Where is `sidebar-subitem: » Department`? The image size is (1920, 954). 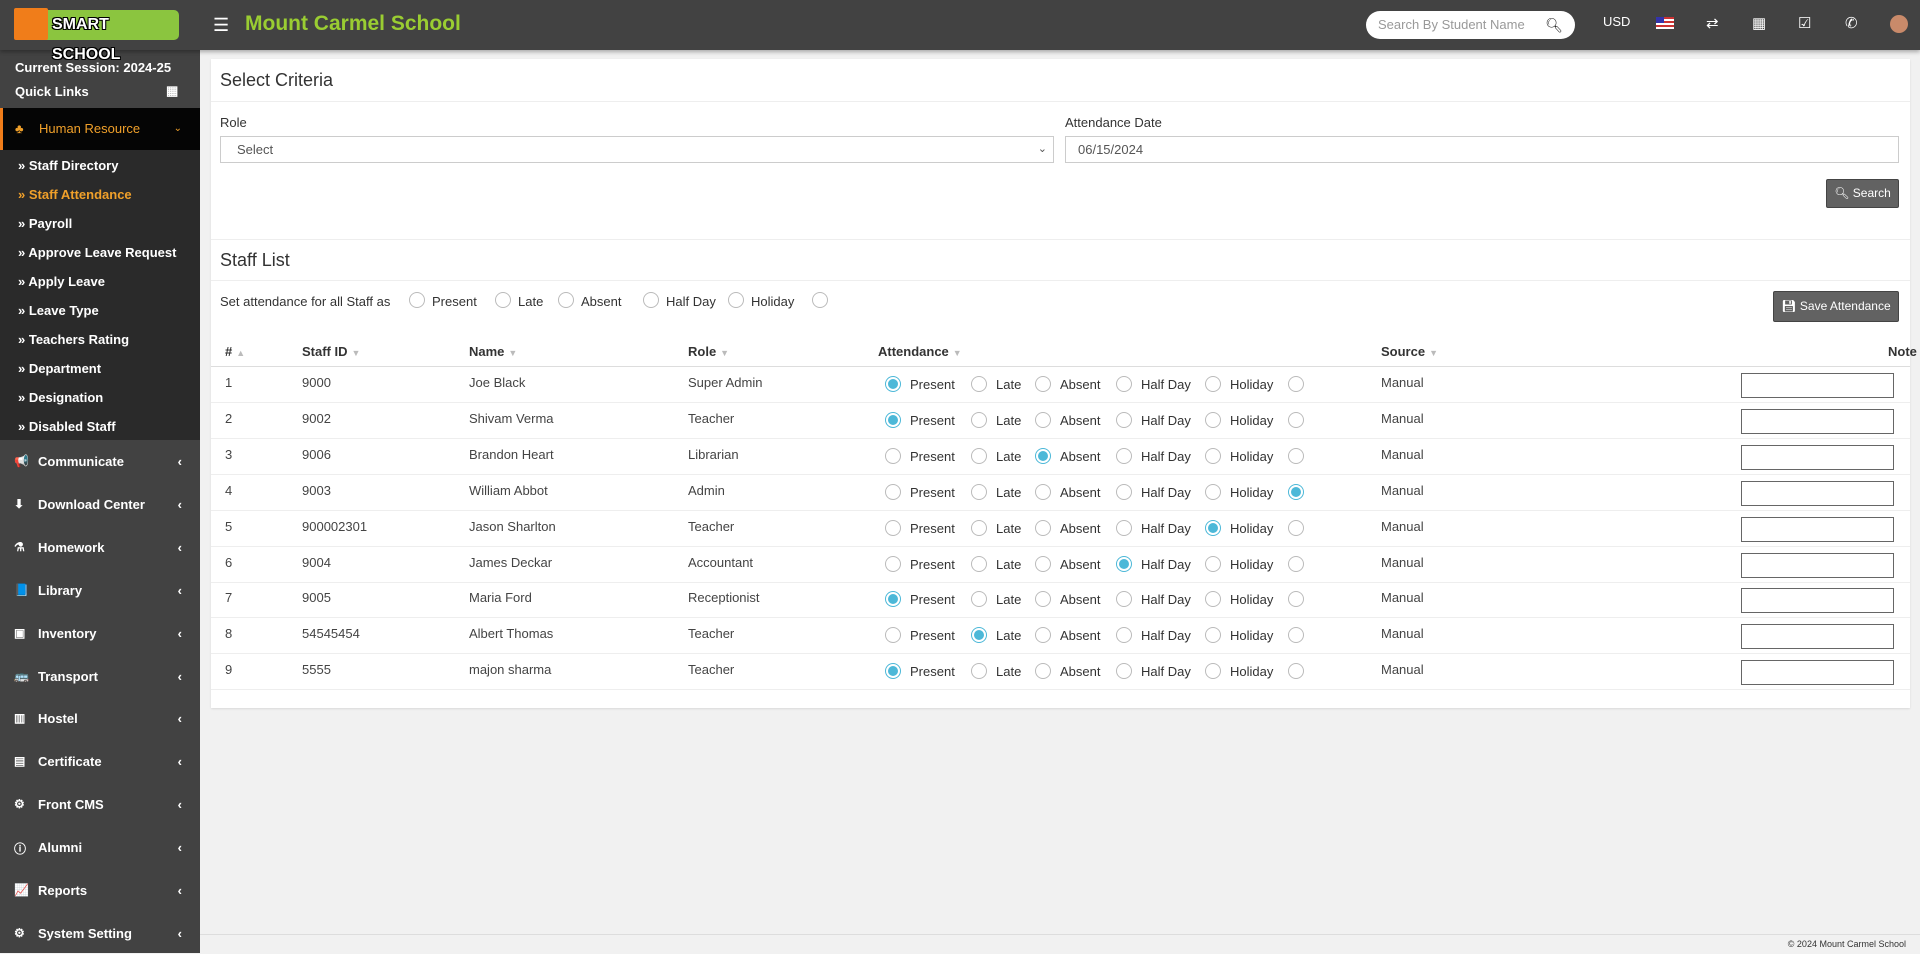
sidebar-subitem: » Department is located at coordinates (60, 368).